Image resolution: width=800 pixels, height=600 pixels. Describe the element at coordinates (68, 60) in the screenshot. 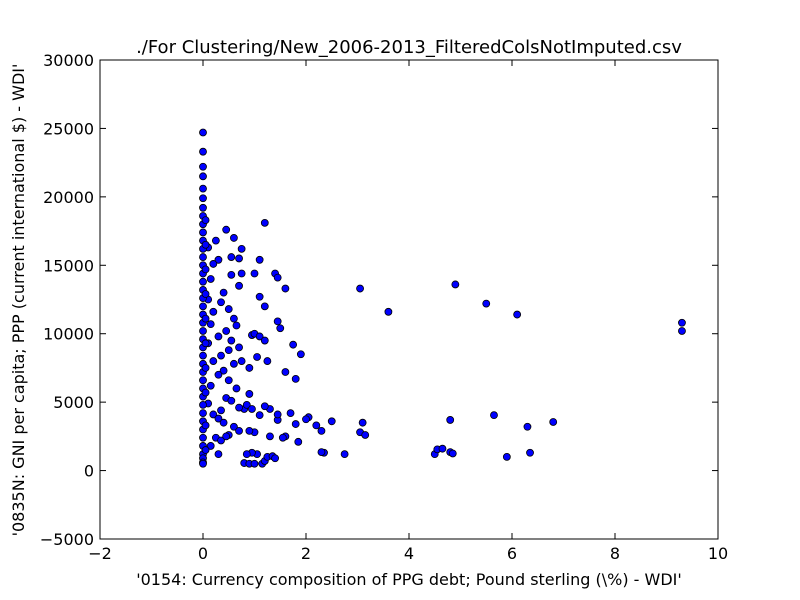

I see `y-tick-label: 30000` at that location.